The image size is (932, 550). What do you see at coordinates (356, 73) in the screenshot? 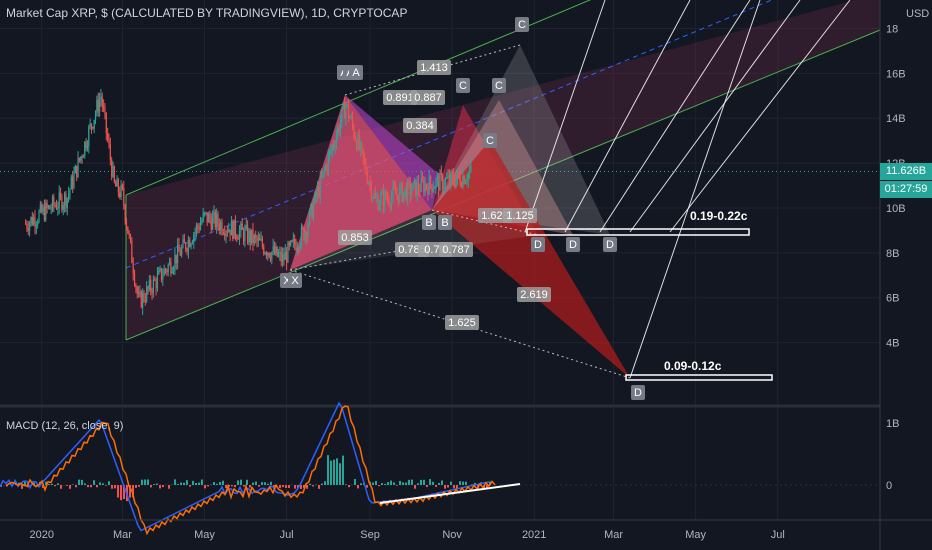
I see `pattern-label: A` at bounding box center [356, 73].